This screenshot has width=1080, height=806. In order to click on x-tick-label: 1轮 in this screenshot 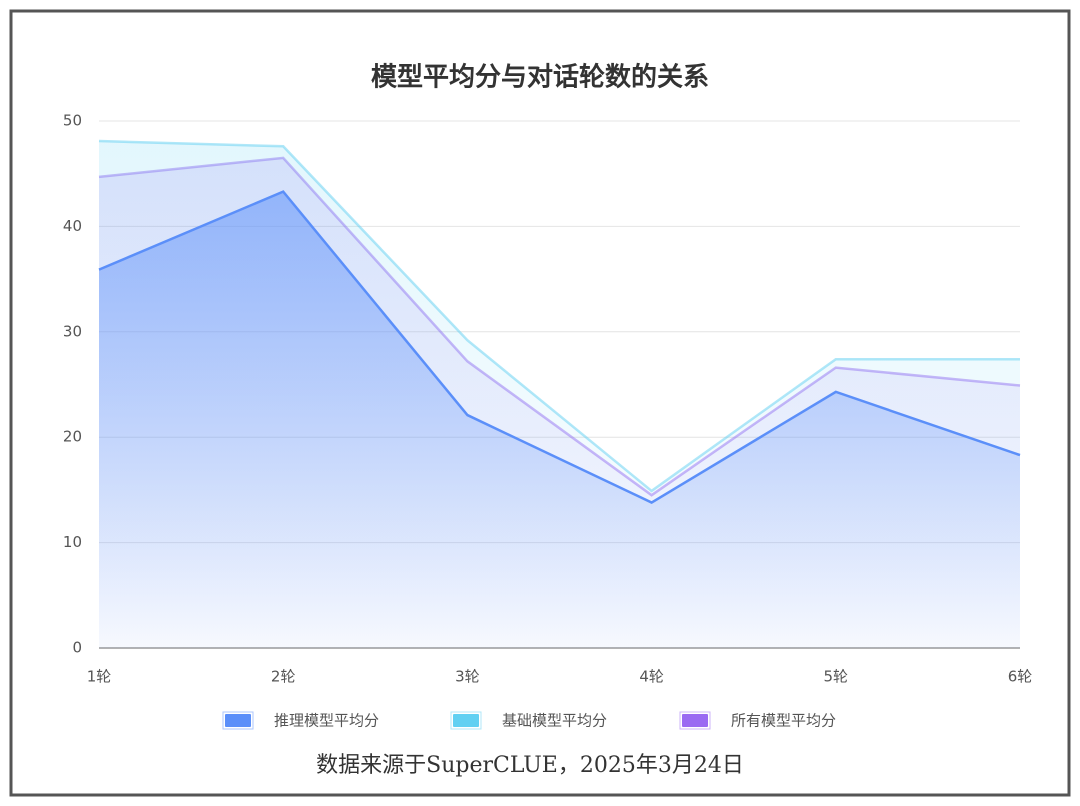, I will do `click(99, 677)`.